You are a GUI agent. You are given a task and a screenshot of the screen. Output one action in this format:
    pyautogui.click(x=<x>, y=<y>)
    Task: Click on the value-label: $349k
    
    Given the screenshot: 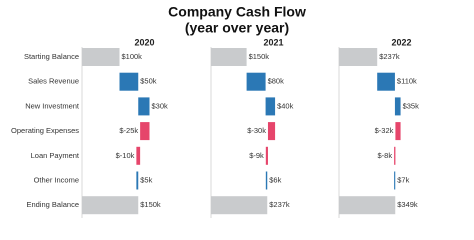 What is the action you would take?
    pyautogui.click(x=407, y=204)
    